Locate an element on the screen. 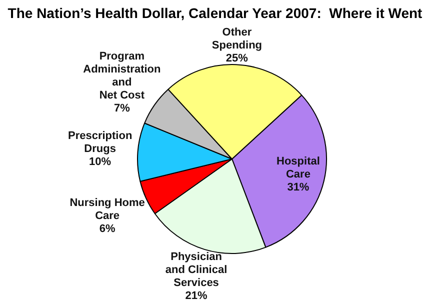 This screenshot has height=304, width=430. slice-label: Program Administration and Net Cost is located at coordinates (122, 76).